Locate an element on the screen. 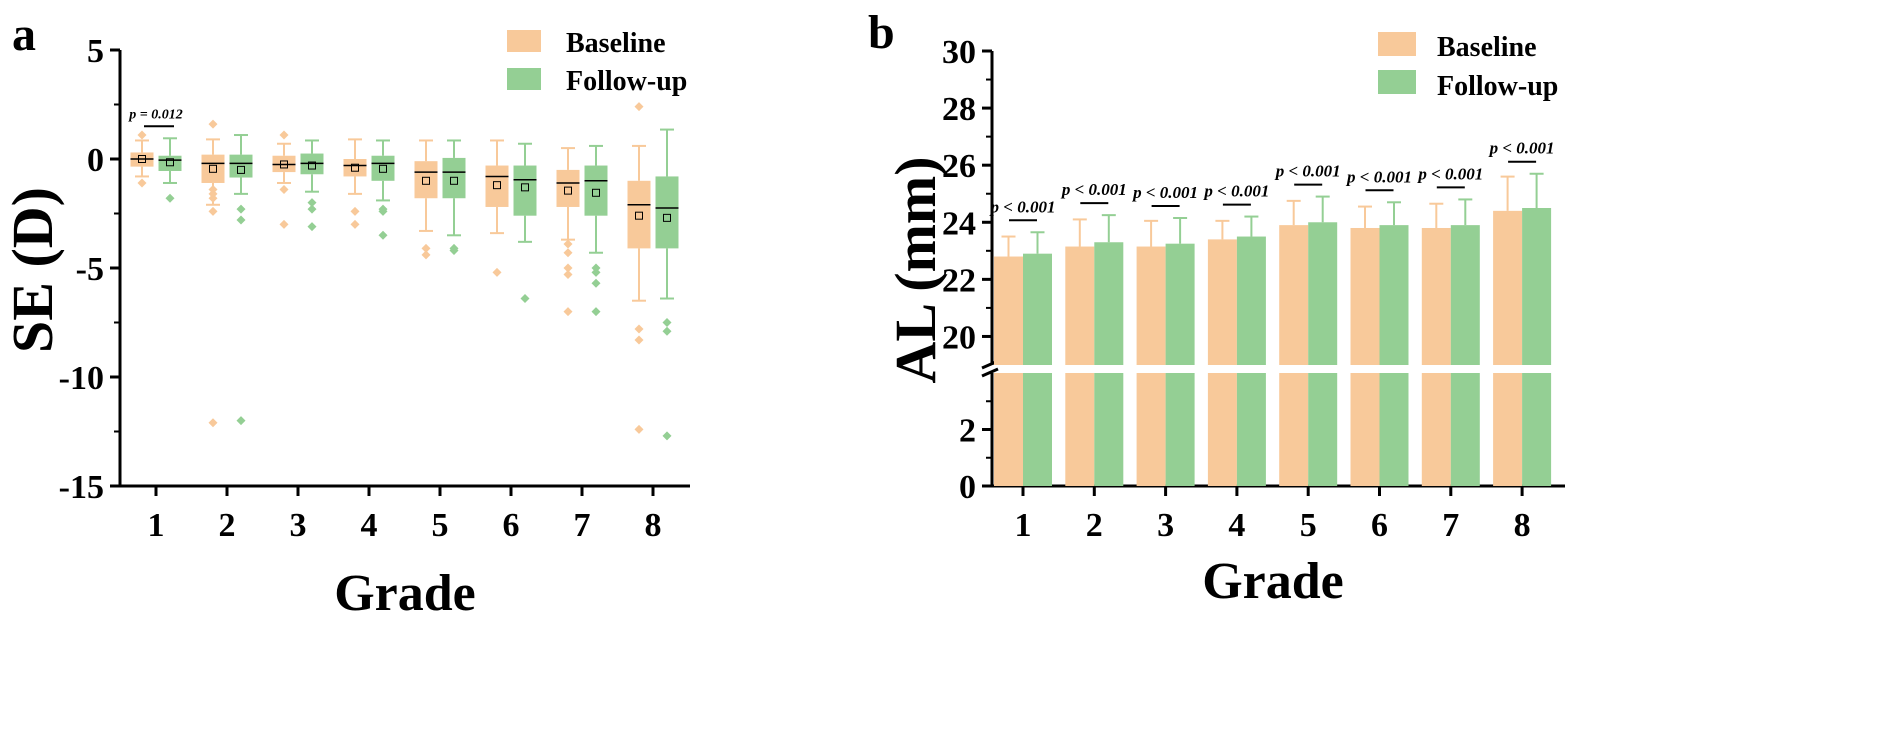 The height and width of the screenshot is (748, 1902). panel-a-y-axis-label: SE (D) is located at coordinates (32, 270).